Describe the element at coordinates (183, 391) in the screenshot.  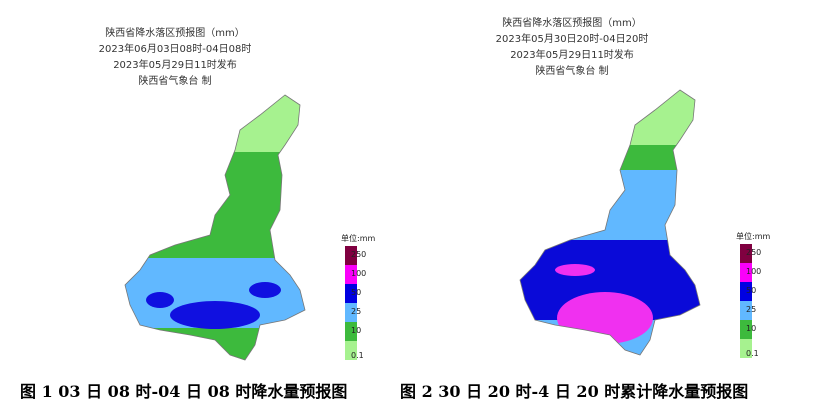
I see `caption: 图 1 03 日 08 时-04 日 08 时降水量预报图` at that location.